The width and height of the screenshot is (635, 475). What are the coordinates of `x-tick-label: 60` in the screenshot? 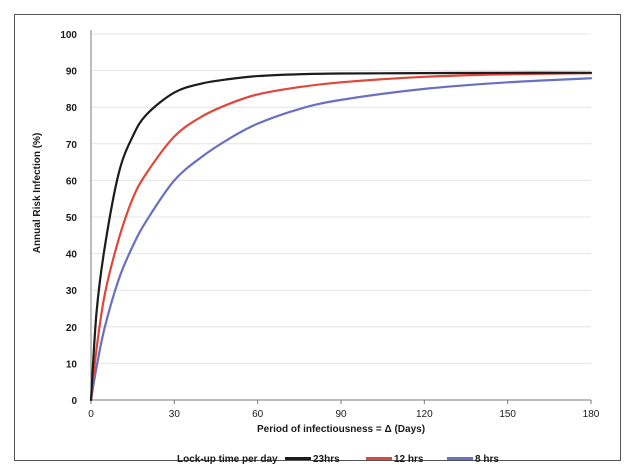 It's located at (258, 414).